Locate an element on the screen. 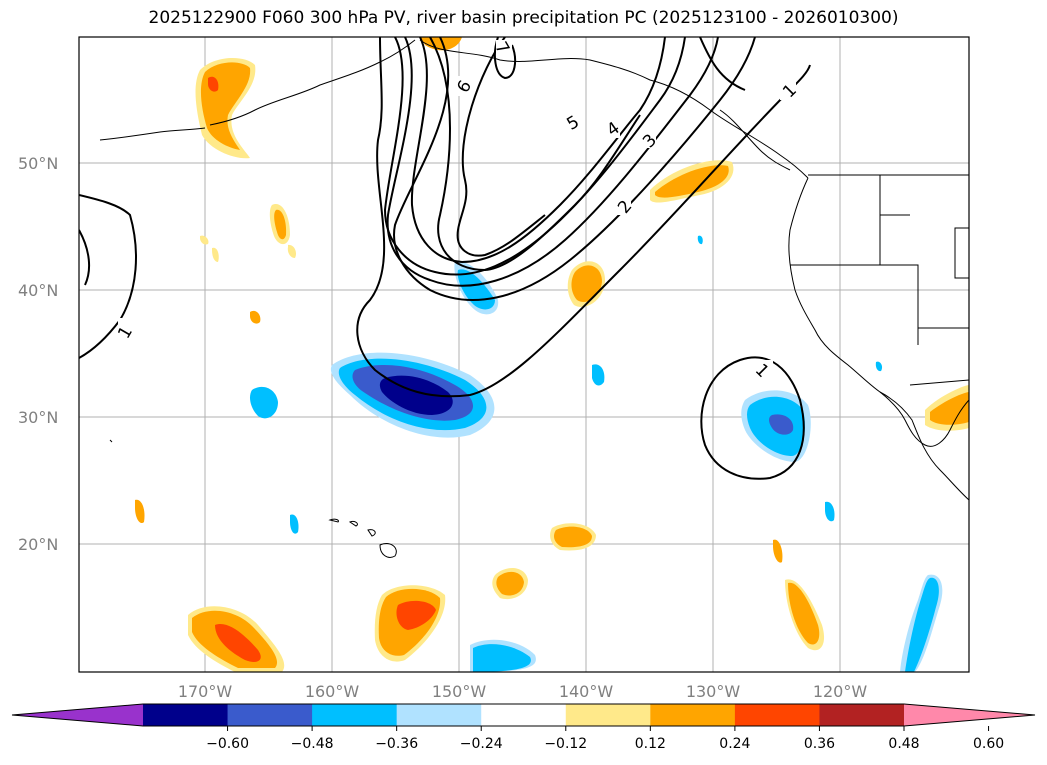 The image size is (1047, 765). longitude-labels: 170°W 160°W 150°W 140°W 130°W 120°W is located at coordinates (523, 691).